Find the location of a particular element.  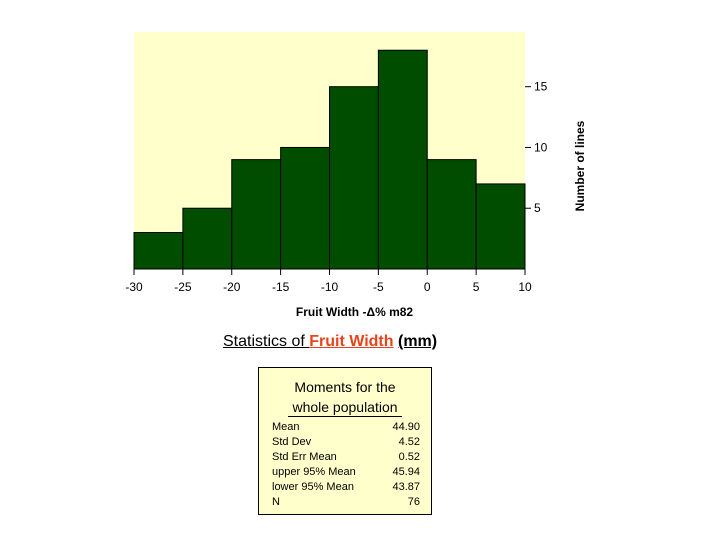

x-tick-label: -25 is located at coordinates (183, 287).